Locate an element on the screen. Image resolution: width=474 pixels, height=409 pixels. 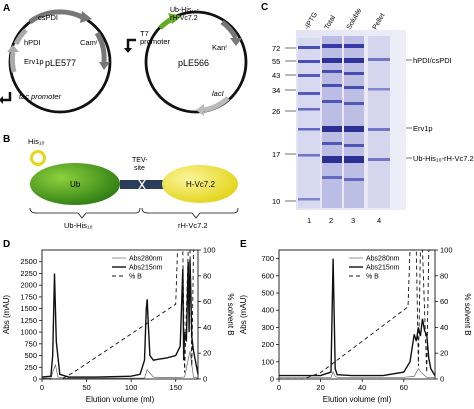
plot-frame-d is located at coordinates (120, 314).